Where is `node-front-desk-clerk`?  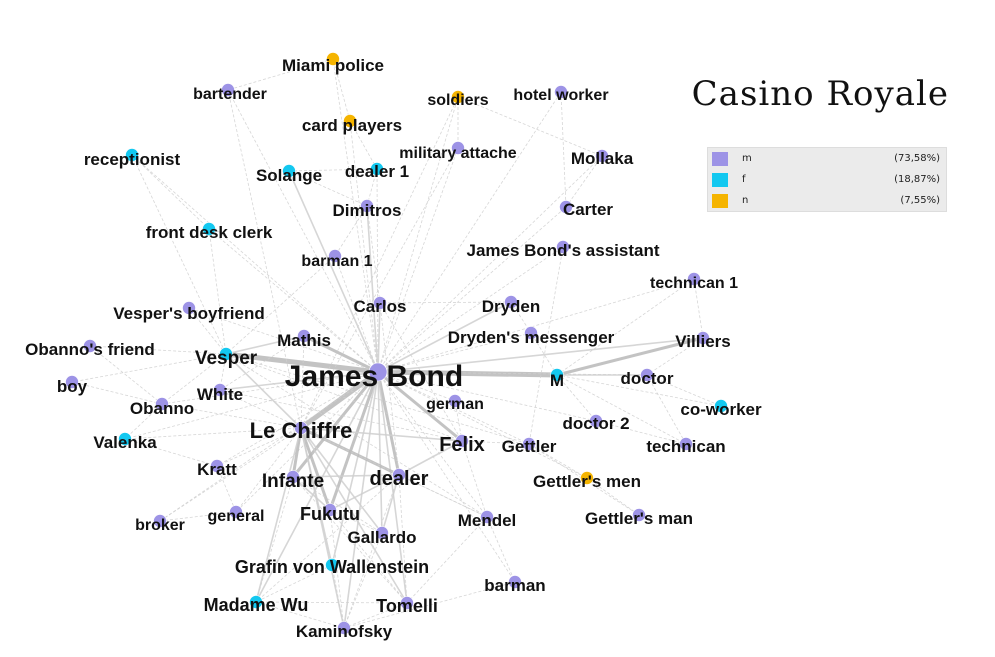 node-front-desk-clerk is located at coordinates (209, 229).